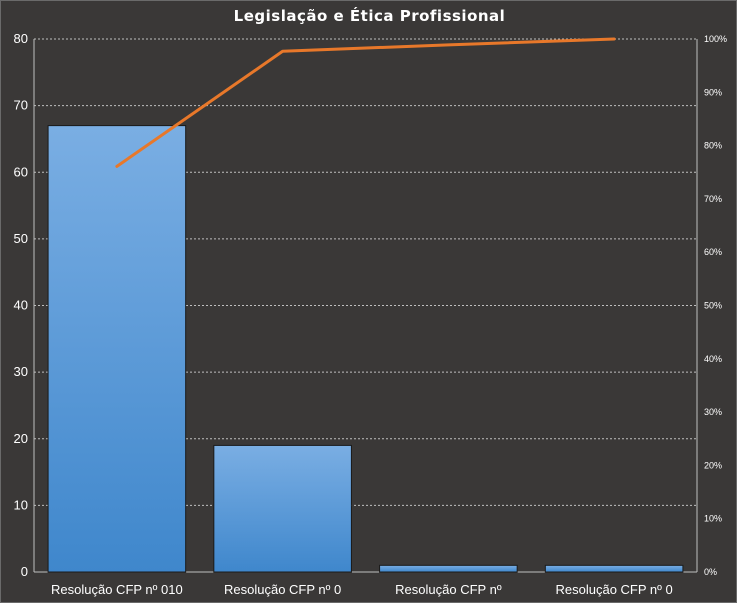 This screenshot has width=737, height=603. Describe the element at coordinates (713, 412) in the screenshot. I see `y2-tick-label: 30%` at that location.